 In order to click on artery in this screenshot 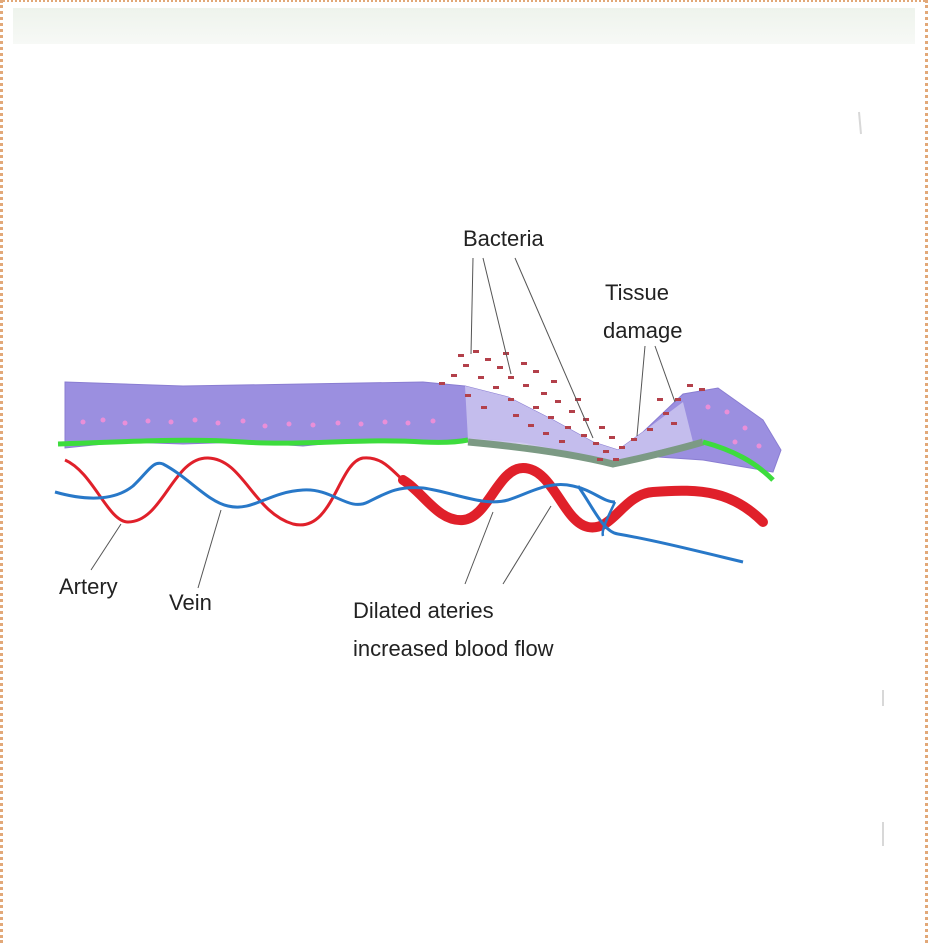, I will do `click(234, 491)`.